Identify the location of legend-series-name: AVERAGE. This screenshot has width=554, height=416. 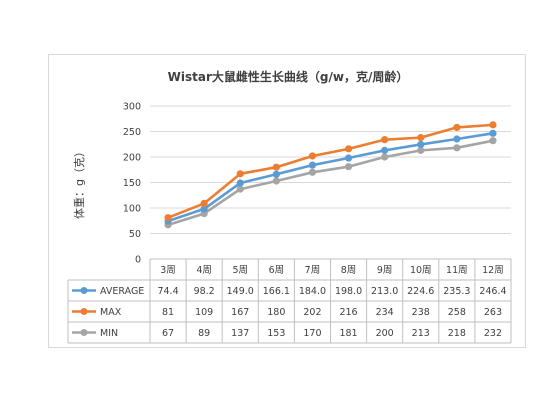
(122, 291).